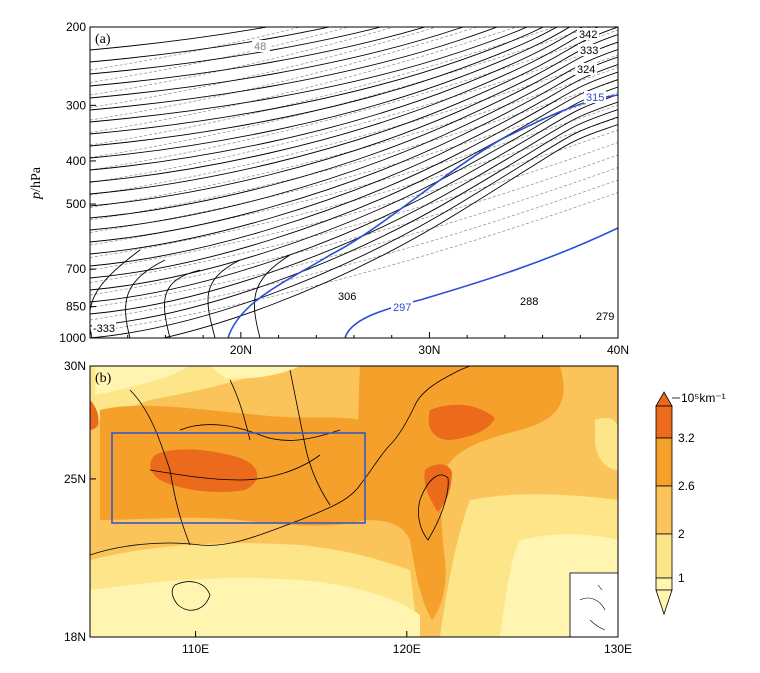  I want to click on theta-297-line, so click(481, 282).